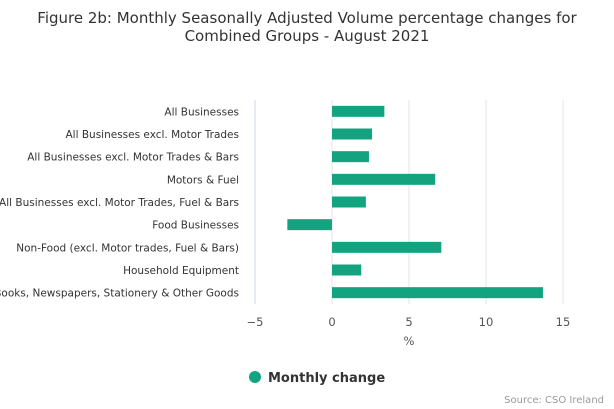 The width and height of the screenshot is (614, 409). What do you see at coordinates (409, 341) in the screenshot?
I see `x-axis-title: %` at bounding box center [409, 341].